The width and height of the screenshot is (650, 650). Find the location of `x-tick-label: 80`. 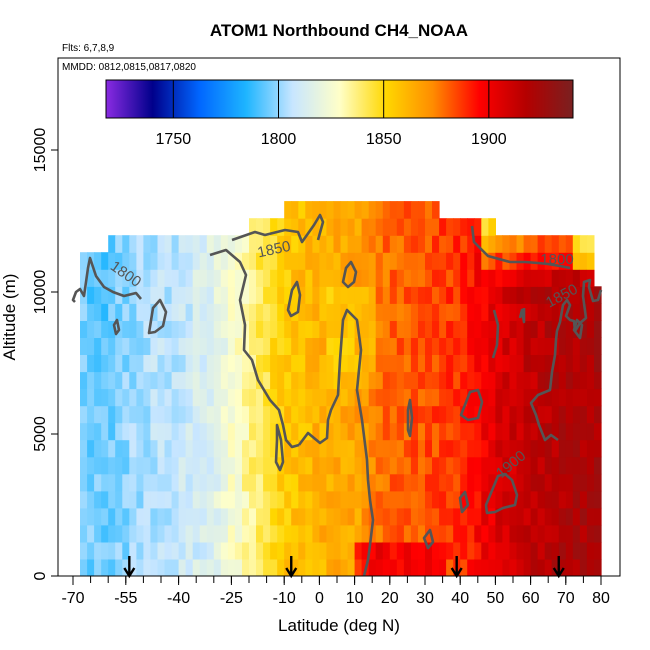

x-tick-label: 80 is located at coordinates (601, 598).